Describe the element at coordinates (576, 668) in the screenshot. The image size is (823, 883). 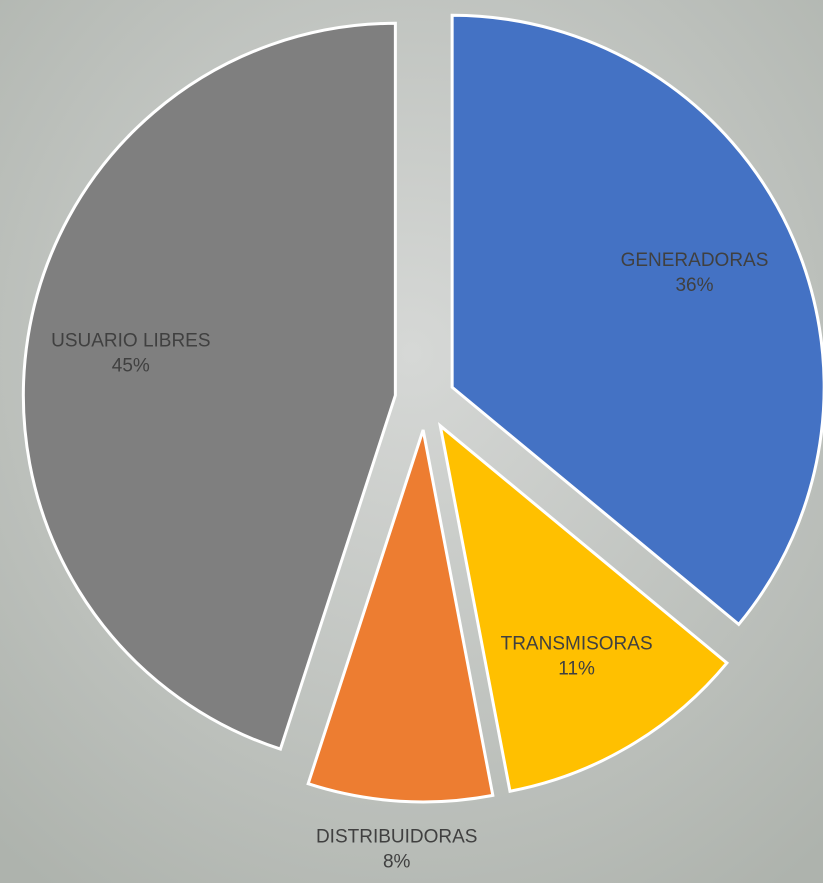
I see `value-label: 11%` at that location.